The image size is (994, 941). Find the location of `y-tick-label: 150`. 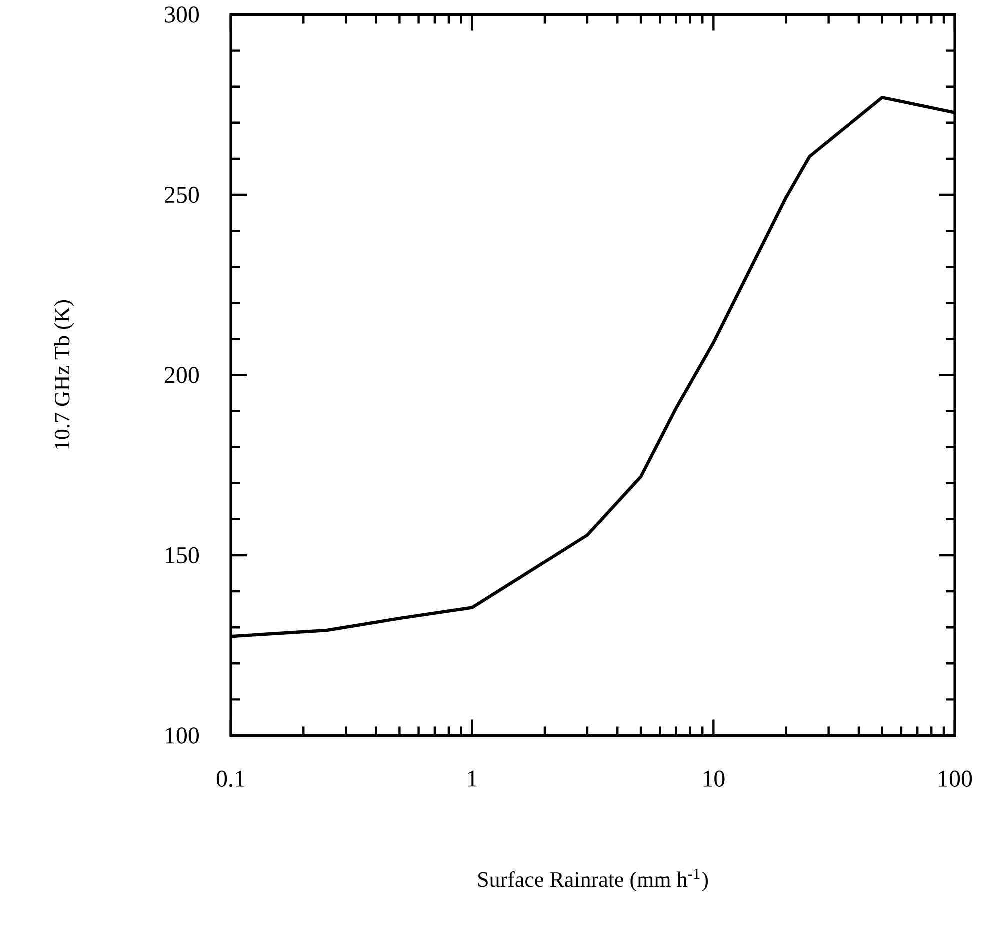

y-tick-label: 150 is located at coordinates (183, 556).